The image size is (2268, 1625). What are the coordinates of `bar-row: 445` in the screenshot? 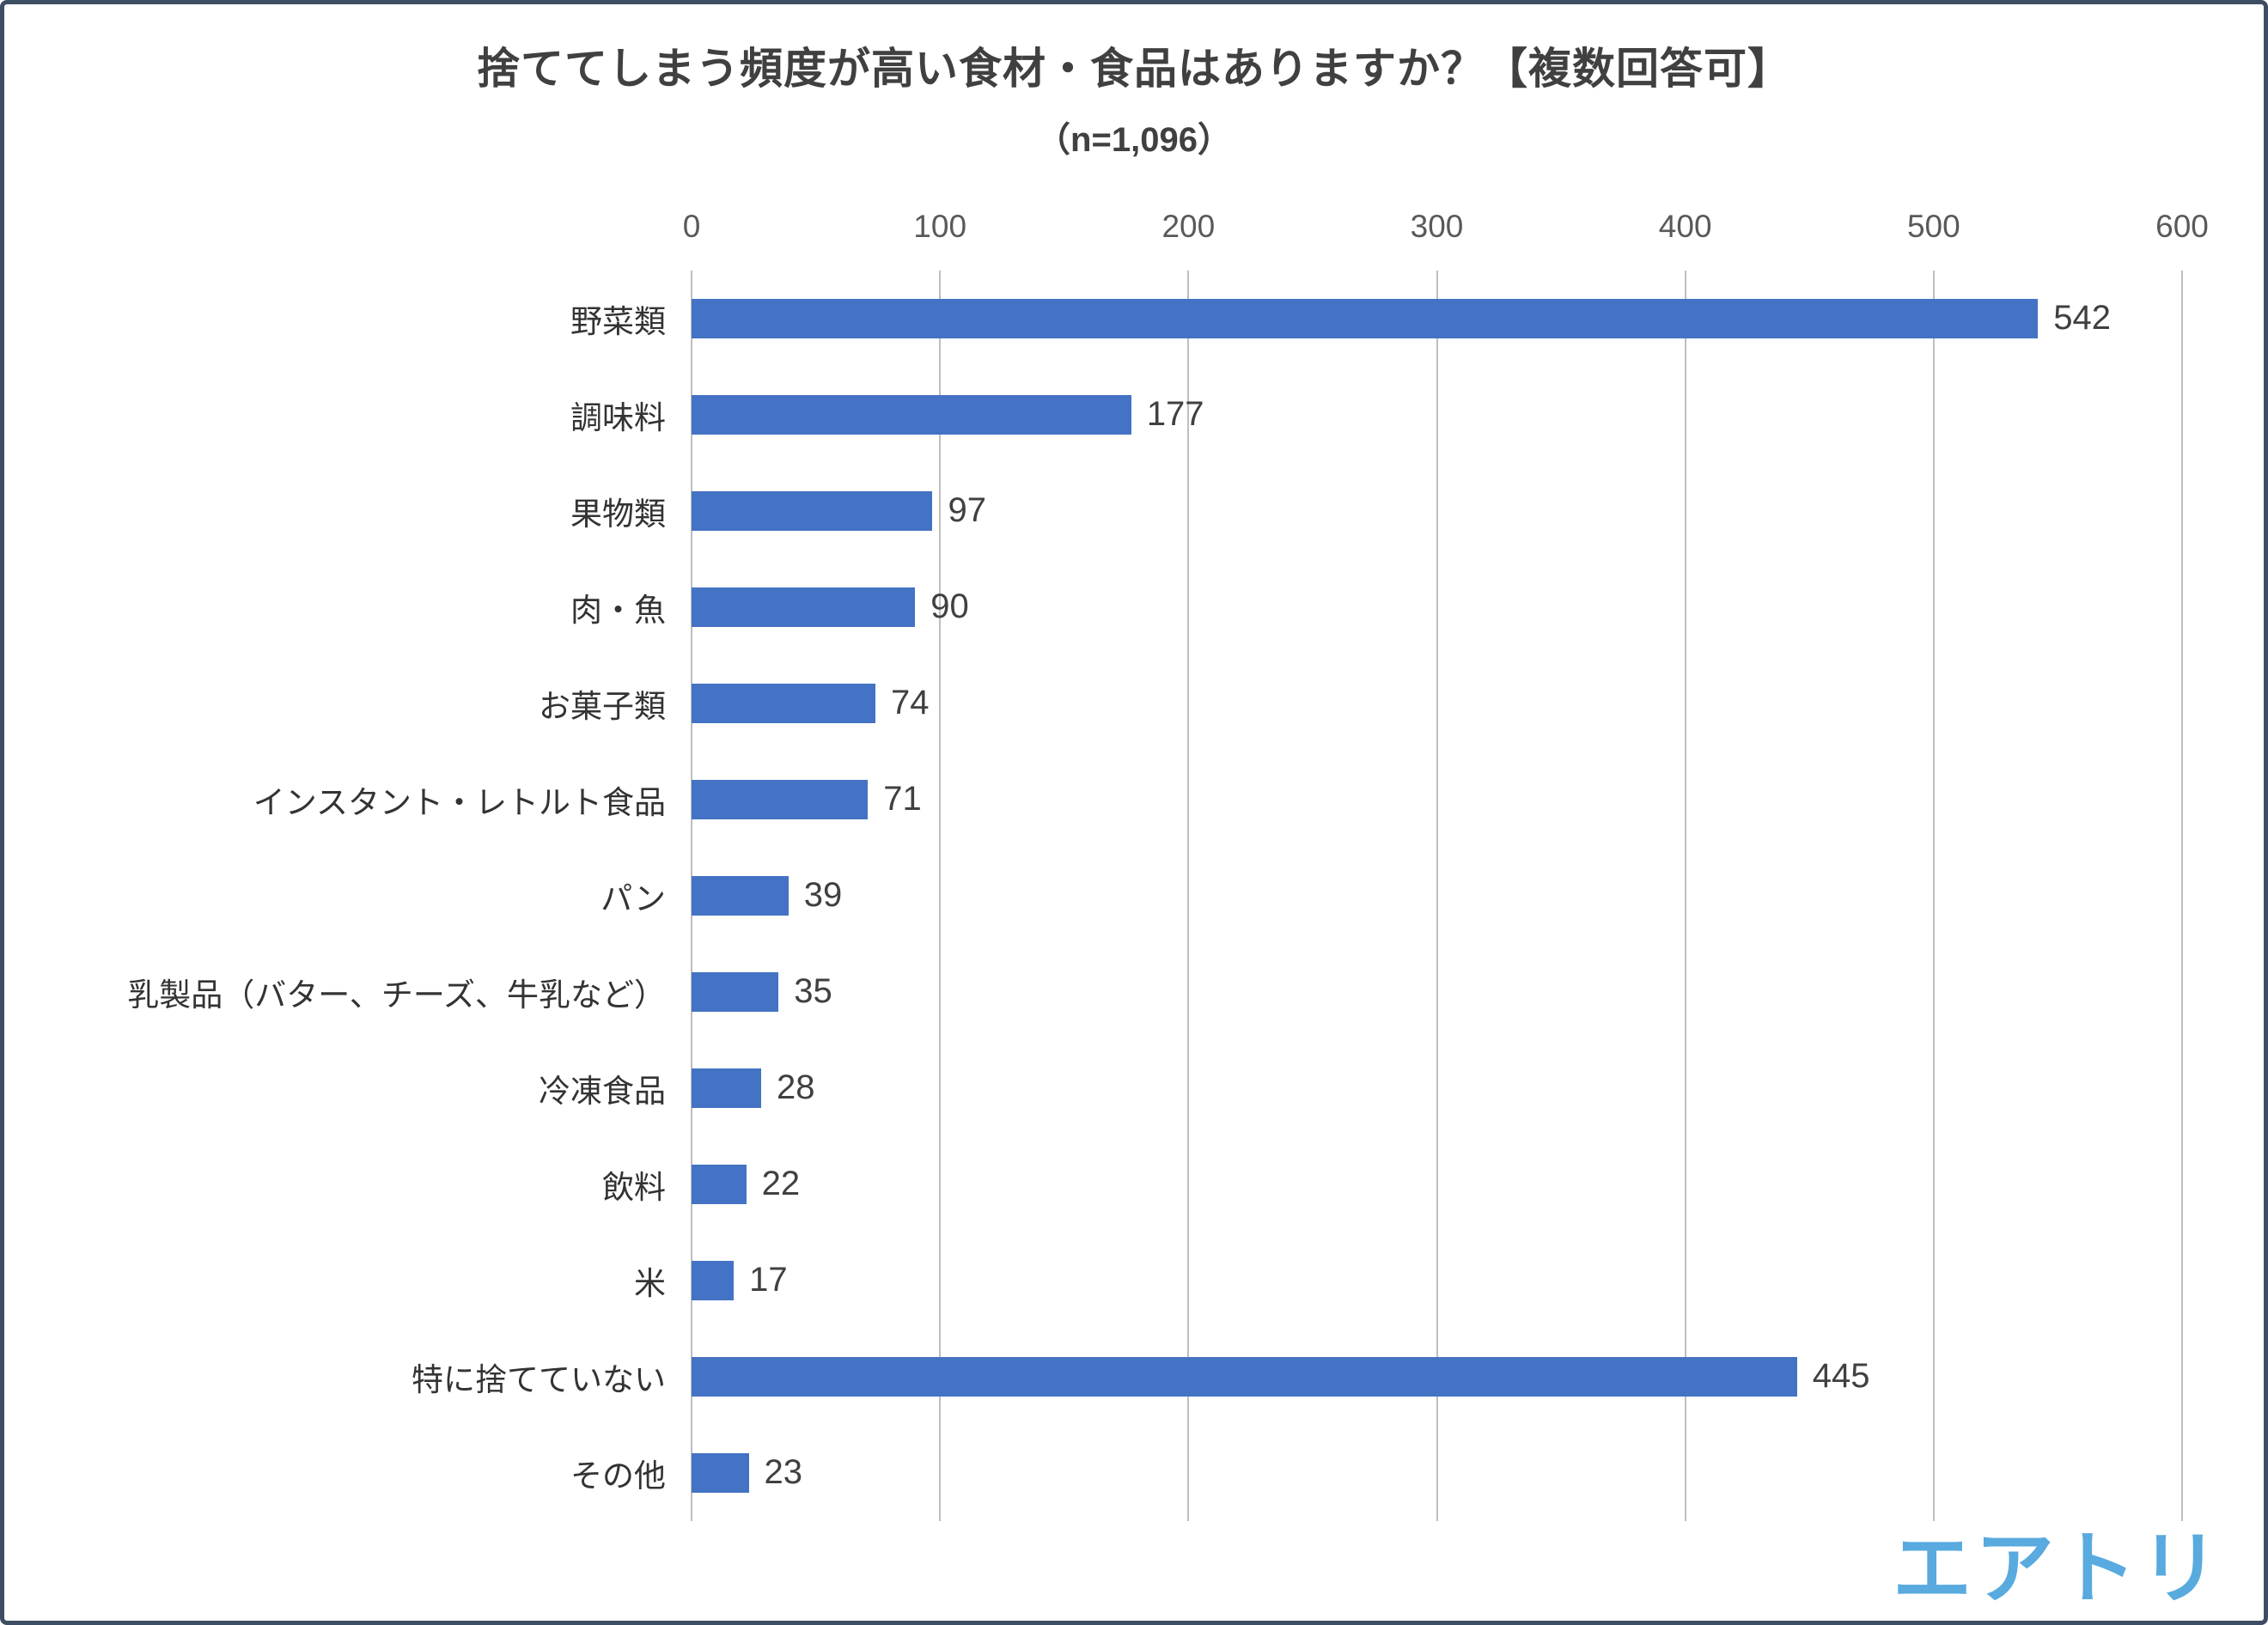 It's located at (1437, 1377).